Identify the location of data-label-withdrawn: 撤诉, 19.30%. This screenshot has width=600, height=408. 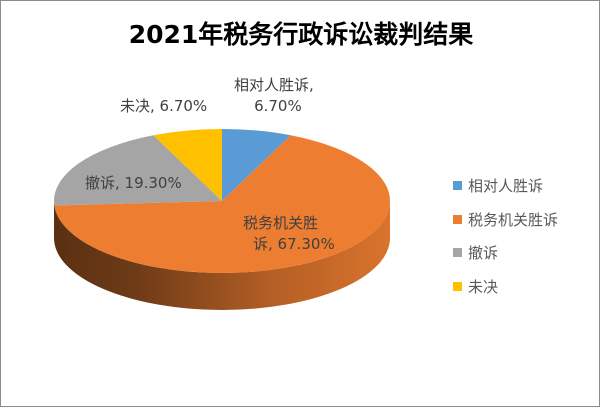
(133, 183).